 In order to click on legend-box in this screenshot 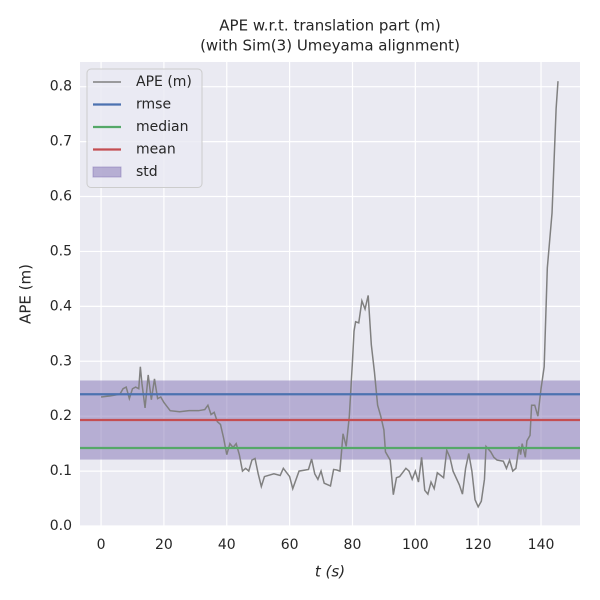, I will do `click(144, 128)`.